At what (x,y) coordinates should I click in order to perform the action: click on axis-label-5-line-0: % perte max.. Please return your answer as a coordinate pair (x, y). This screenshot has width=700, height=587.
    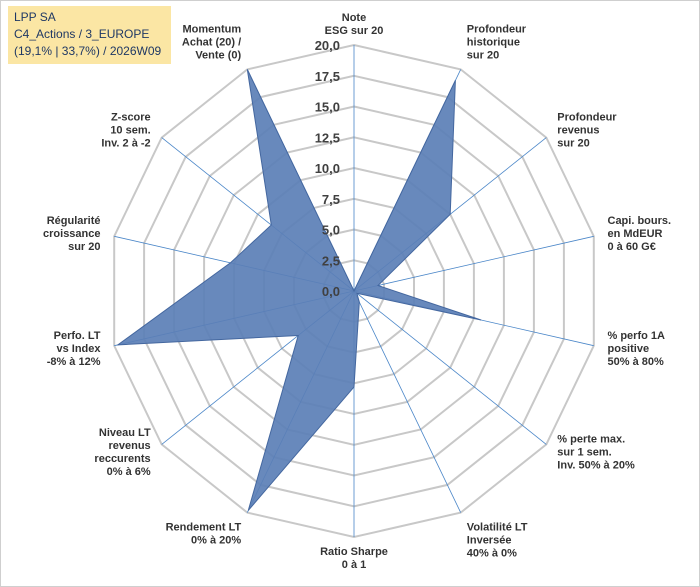
    Looking at the image, I should click on (591, 439).